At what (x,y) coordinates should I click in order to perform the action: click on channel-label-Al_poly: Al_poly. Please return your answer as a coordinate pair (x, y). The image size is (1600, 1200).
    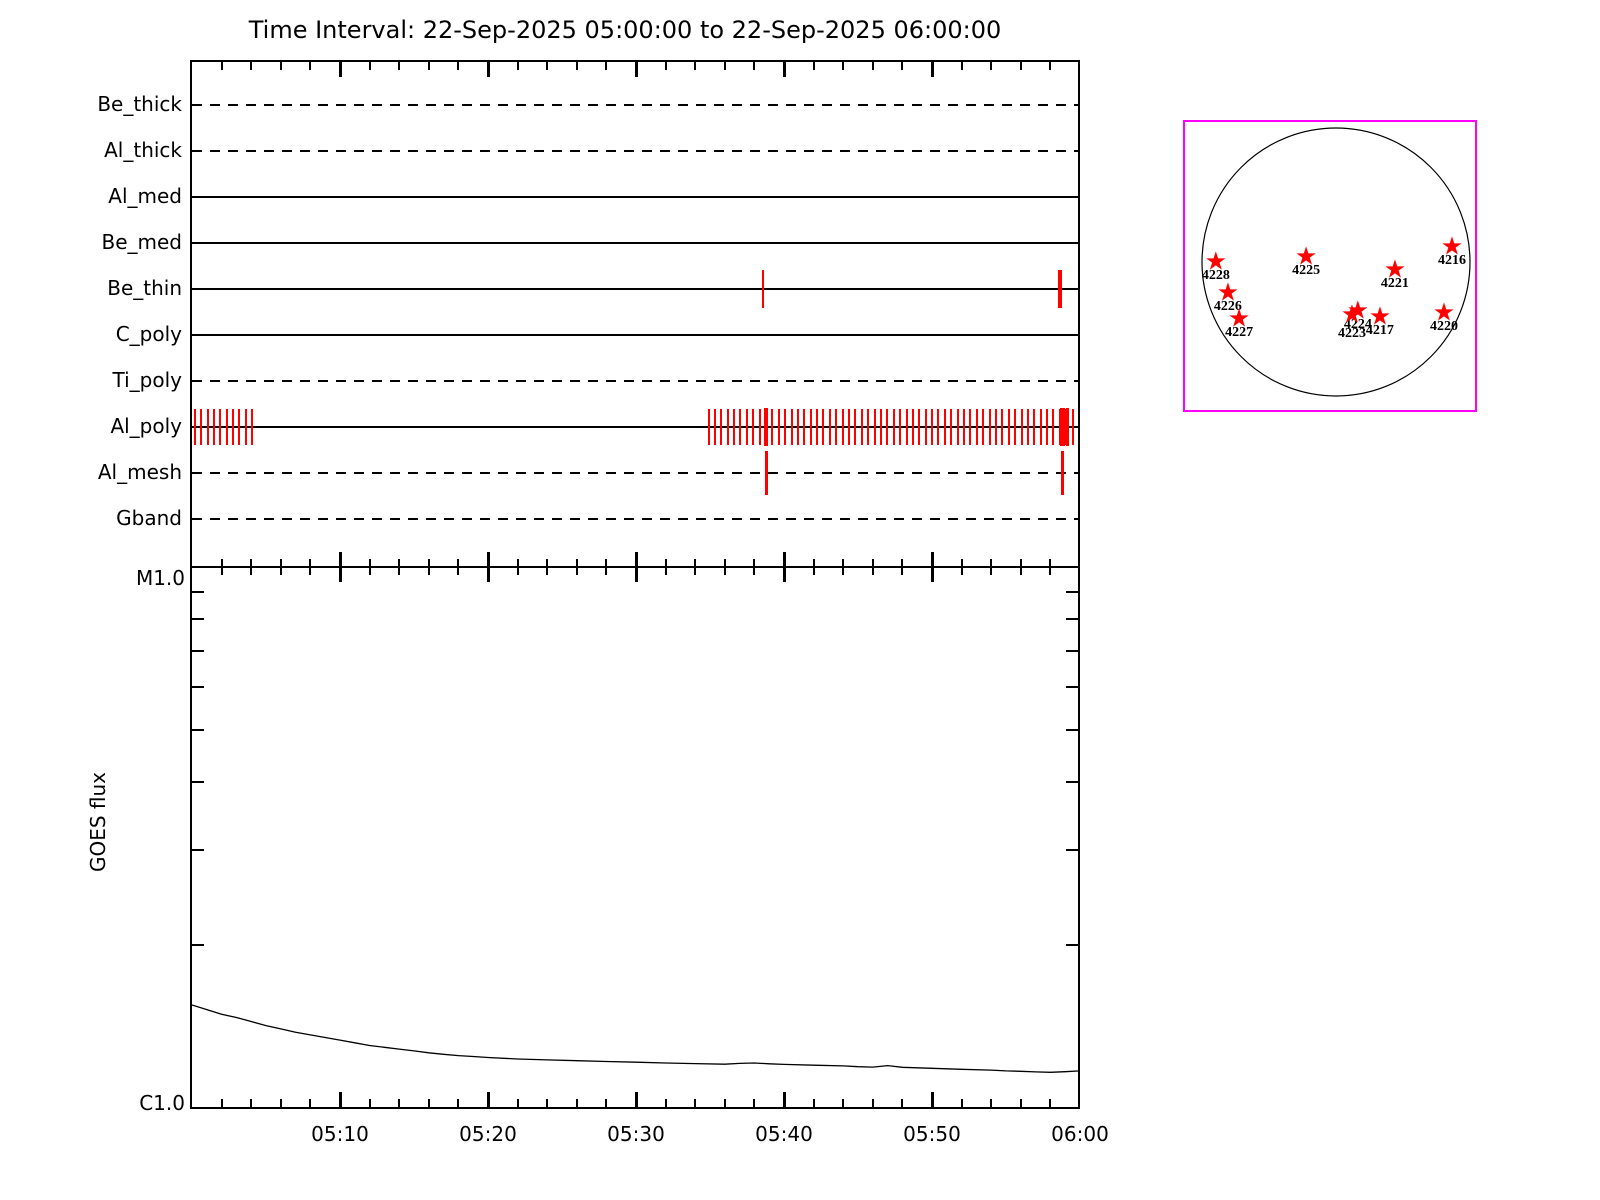
    Looking at the image, I should click on (146, 426).